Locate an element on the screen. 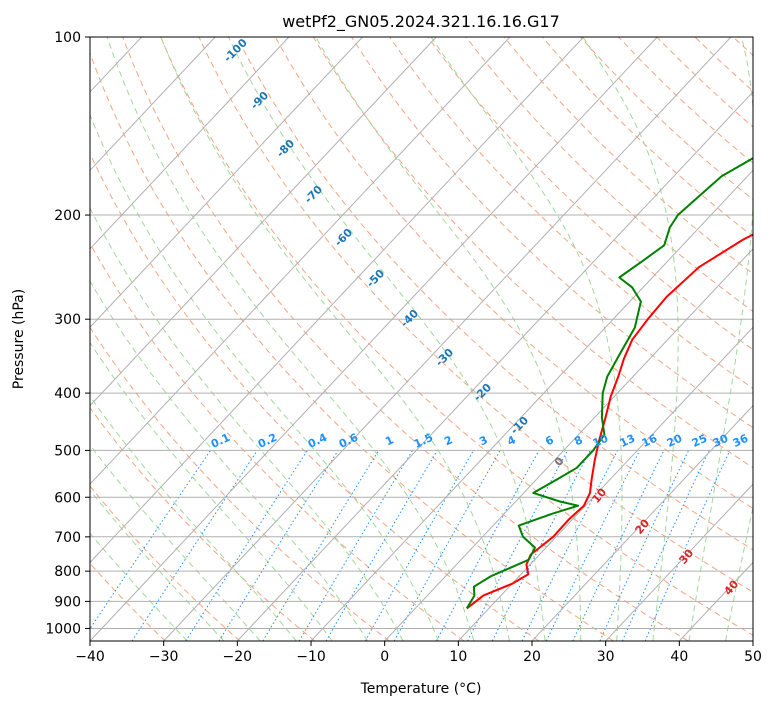 The image size is (775, 708). x-tick-label: −10 is located at coordinates (311, 657).